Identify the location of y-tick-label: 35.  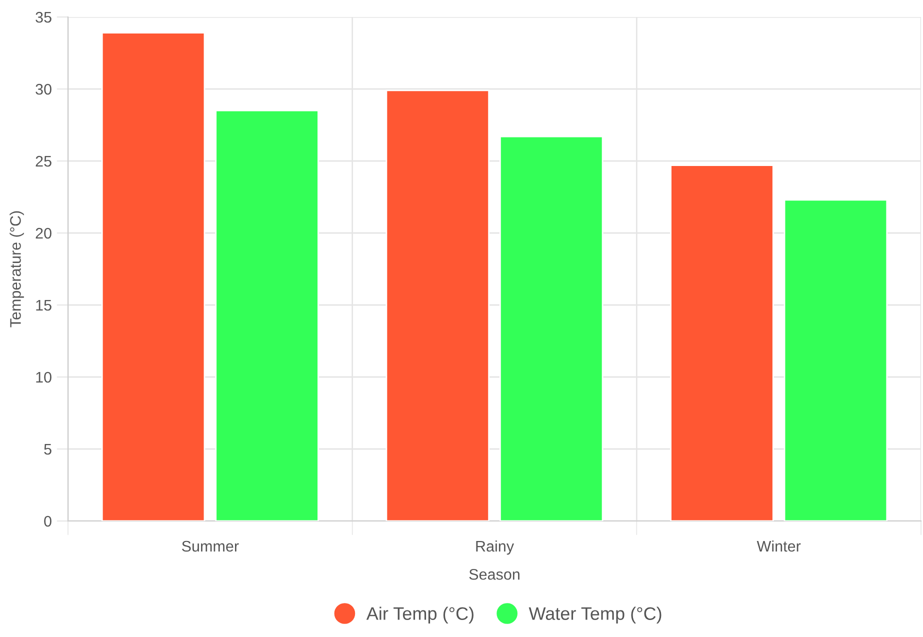
(44, 17).